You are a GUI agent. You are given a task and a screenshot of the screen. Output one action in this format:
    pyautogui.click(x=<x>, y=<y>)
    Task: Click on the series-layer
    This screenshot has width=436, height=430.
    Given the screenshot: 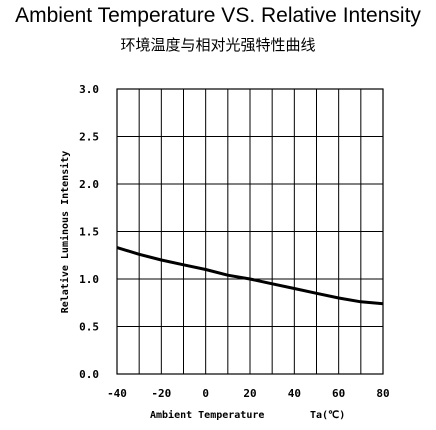 What is the action you would take?
    pyautogui.click(x=250, y=276)
    